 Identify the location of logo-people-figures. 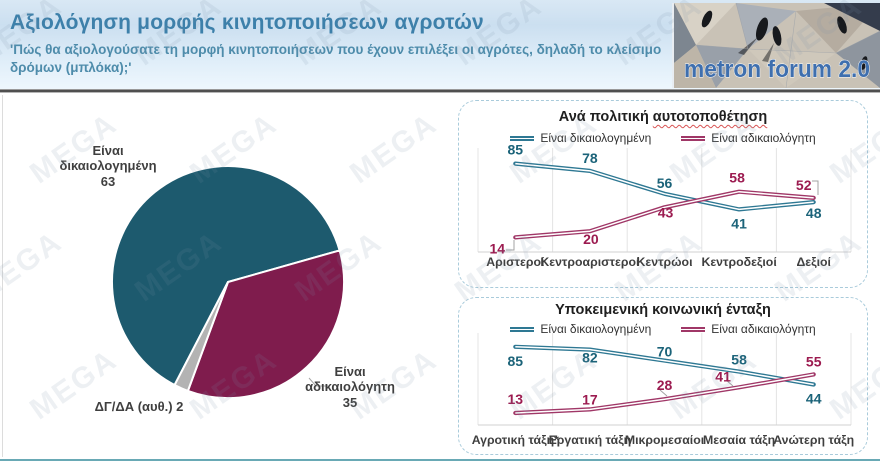
(784, 40).